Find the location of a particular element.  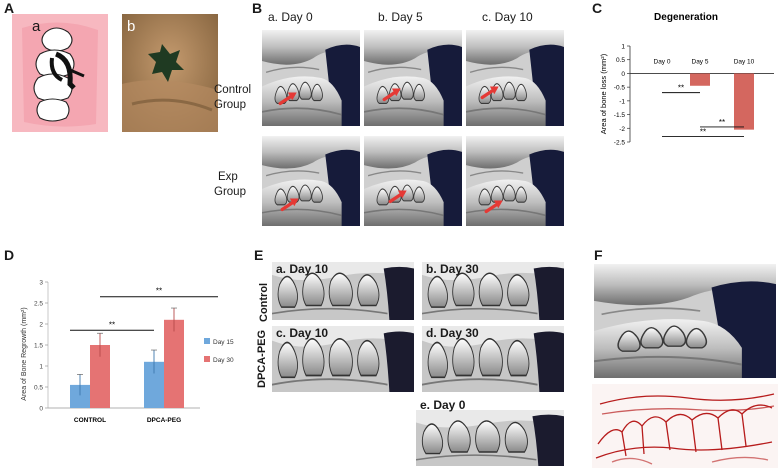

chart-c-category: Day 10 is located at coordinates (744, 61).